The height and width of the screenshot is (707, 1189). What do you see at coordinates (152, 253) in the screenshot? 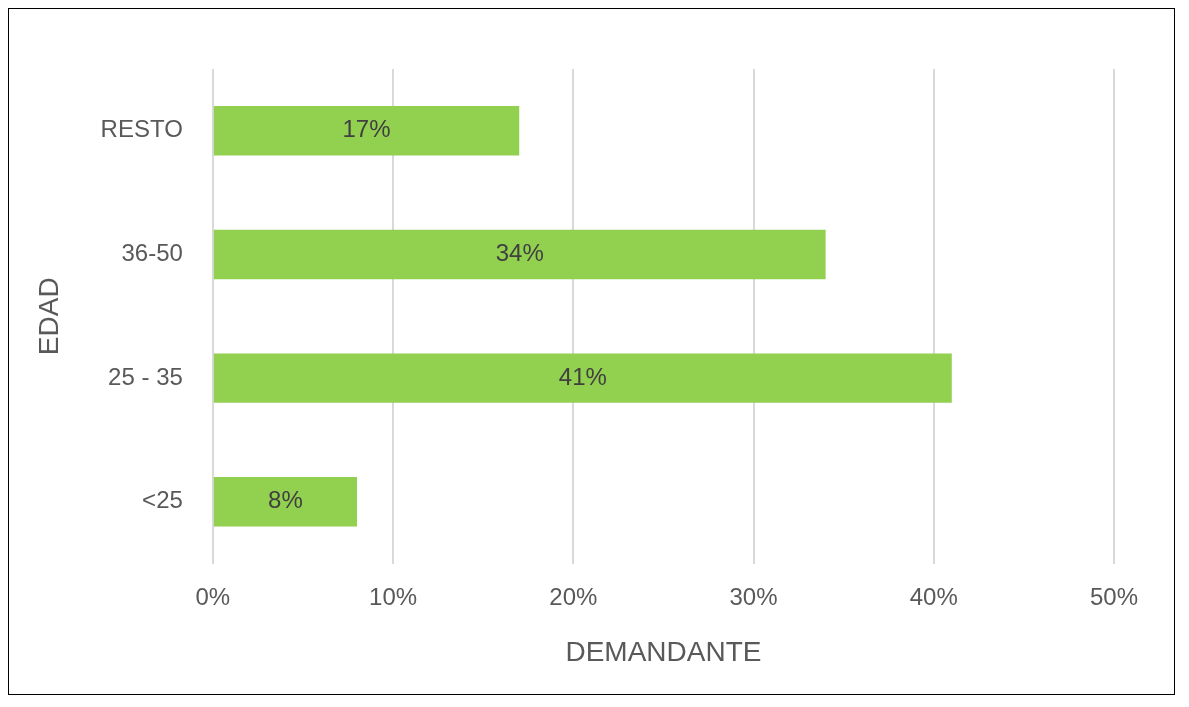
I see `y-tick-label: 36-50` at bounding box center [152, 253].